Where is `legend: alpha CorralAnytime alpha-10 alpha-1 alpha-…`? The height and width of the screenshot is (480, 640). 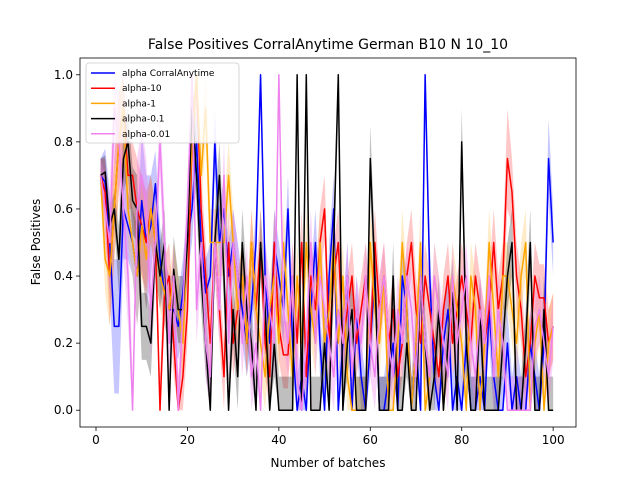 legend: alpha CorralAnytime alpha-10 alpha-1 alpha-… is located at coordinates (162, 103).